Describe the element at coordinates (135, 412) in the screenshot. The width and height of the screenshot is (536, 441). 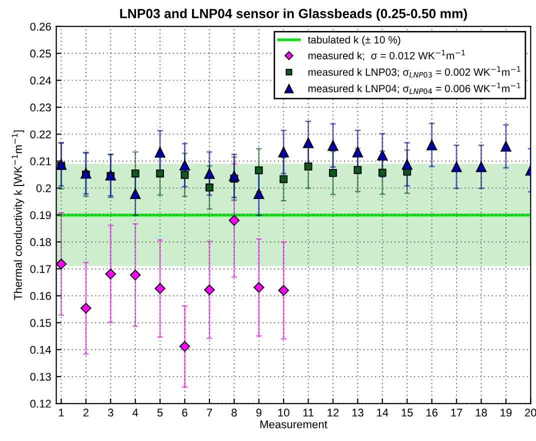
I see `x-tick-label: 4` at that location.